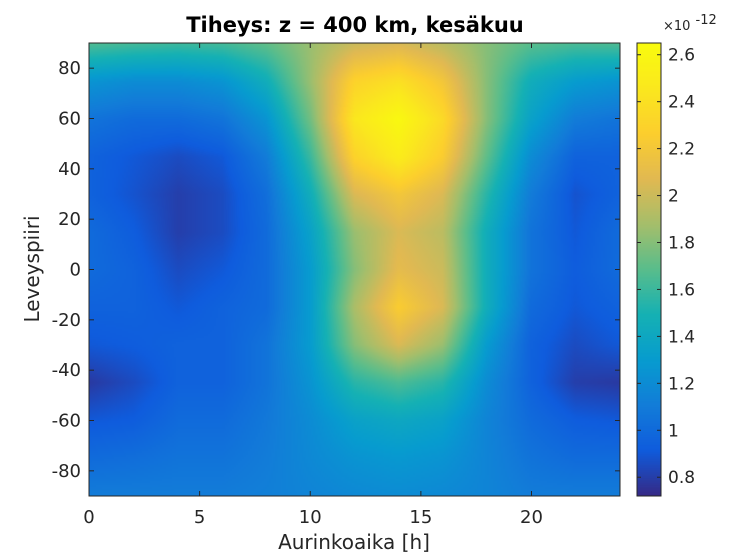 This screenshot has width=752, height=558. What do you see at coordinates (69, 68) in the screenshot?
I see `y-tick-label: 80` at bounding box center [69, 68].